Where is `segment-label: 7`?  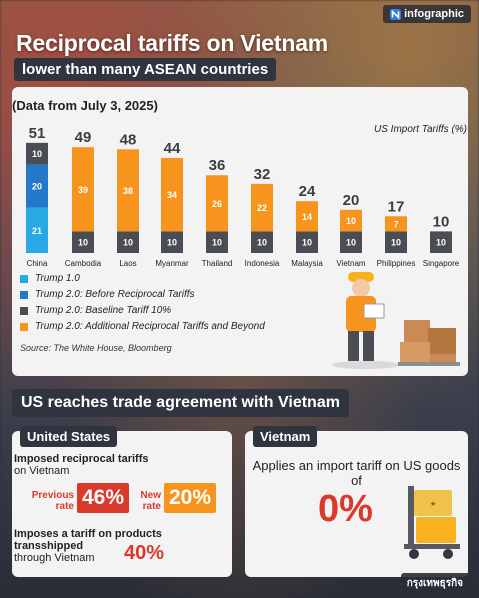 segment-label: 7 is located at coordinates (395, 224).